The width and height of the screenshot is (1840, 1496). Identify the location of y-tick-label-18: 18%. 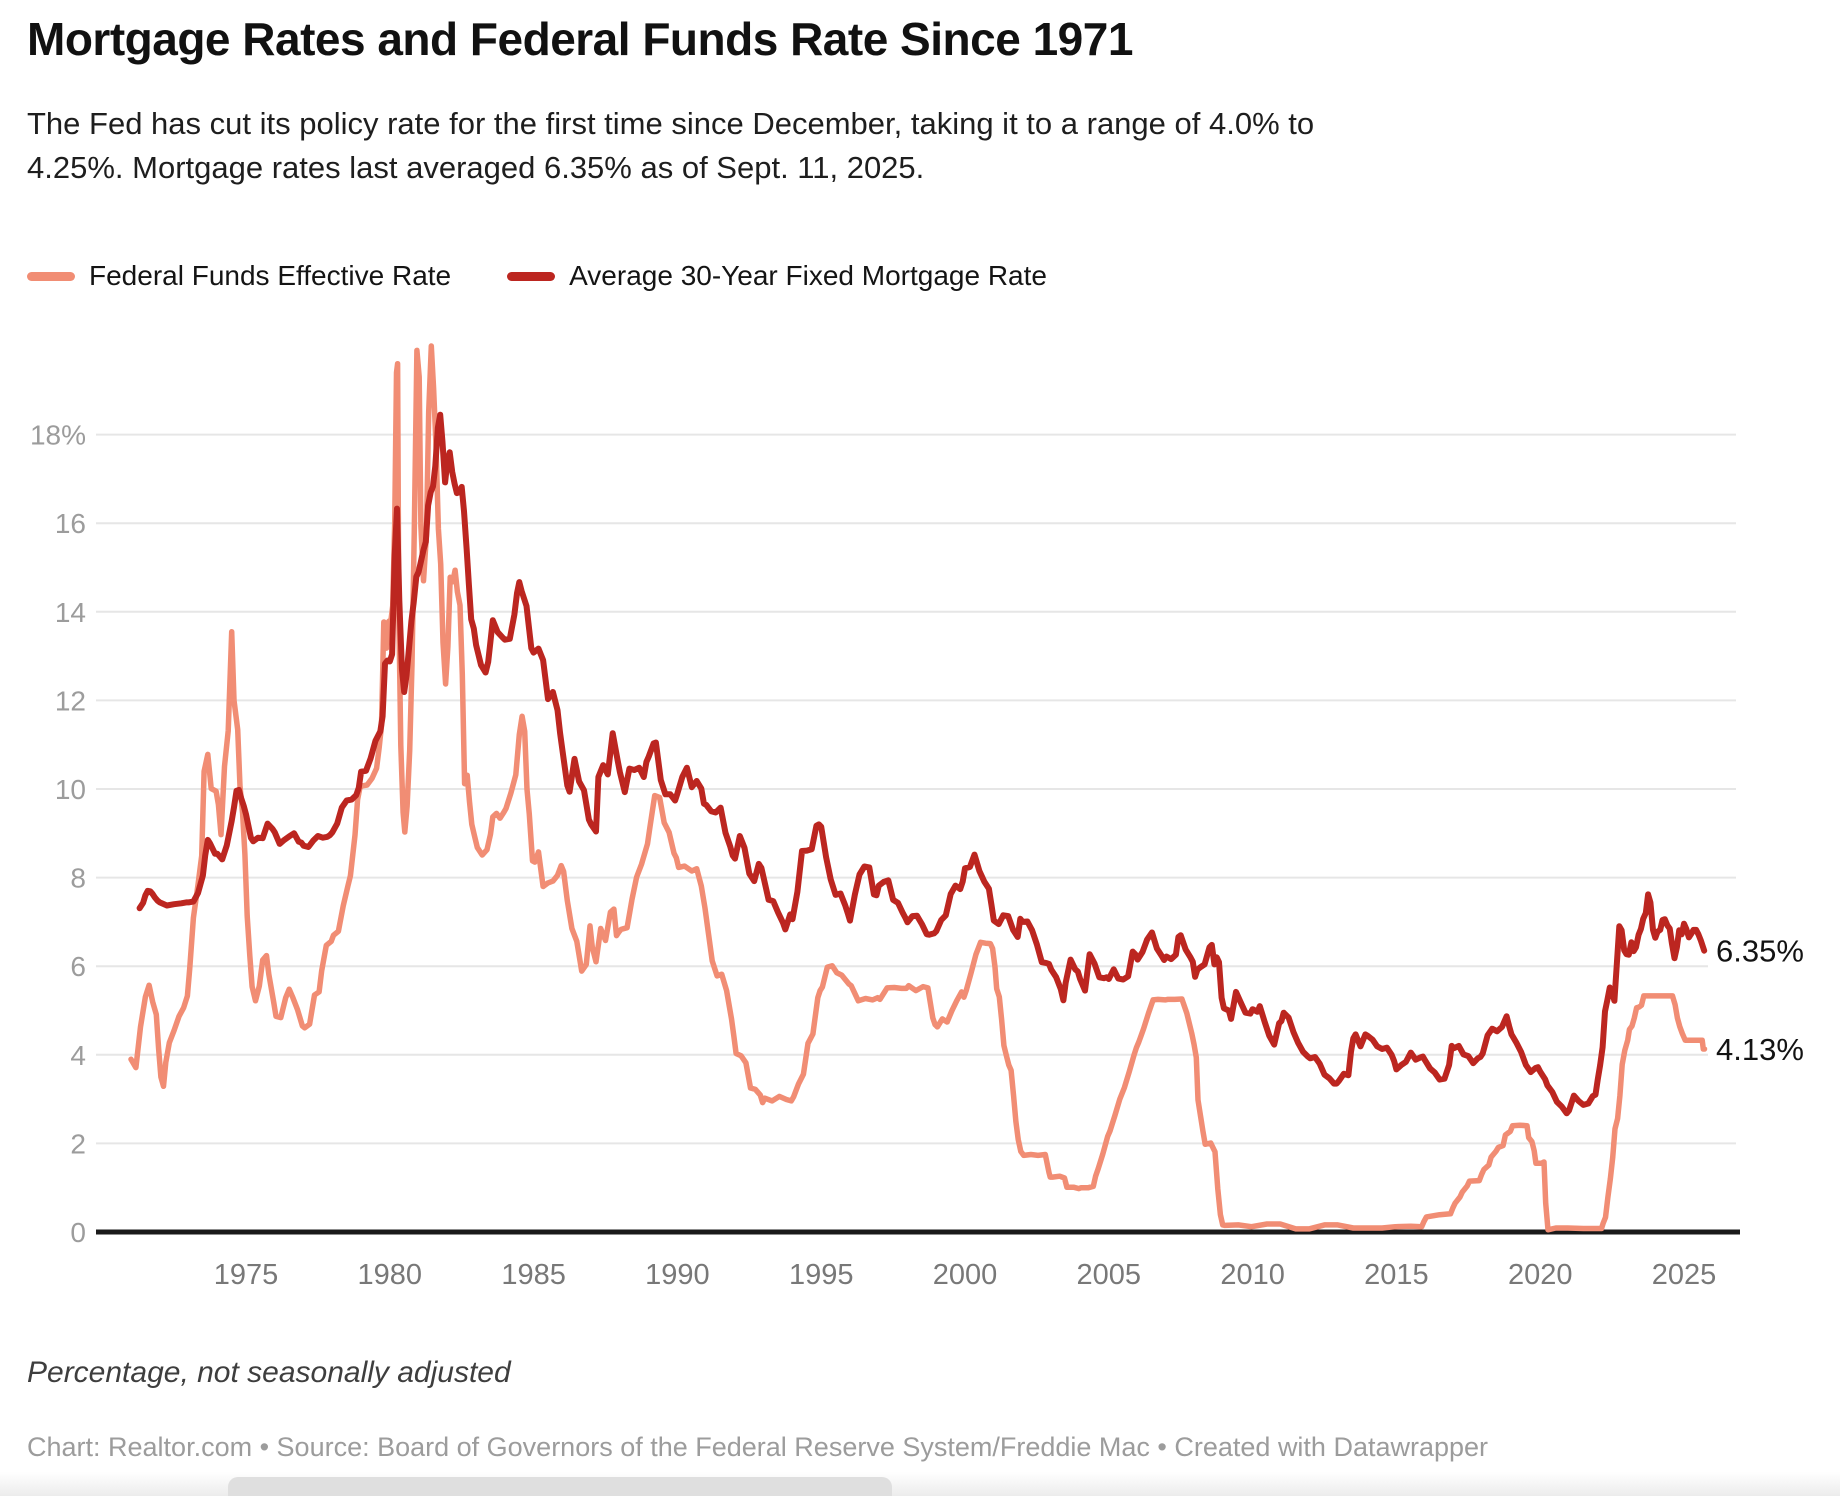
(58, 435).